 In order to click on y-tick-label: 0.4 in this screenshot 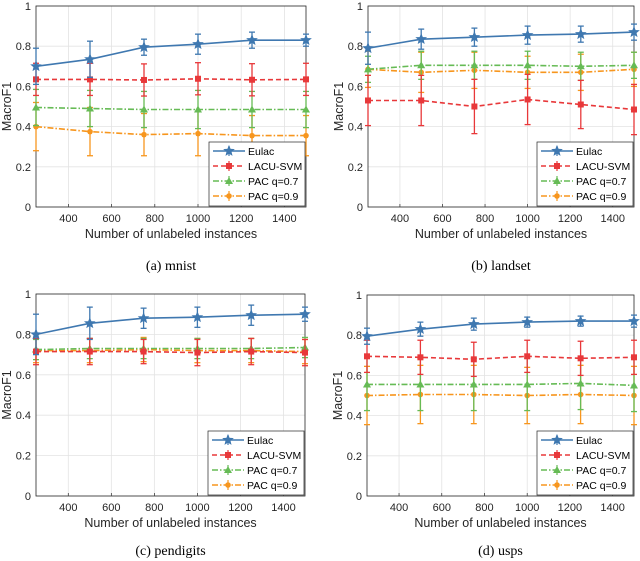, I will do `click(23, 416)`.